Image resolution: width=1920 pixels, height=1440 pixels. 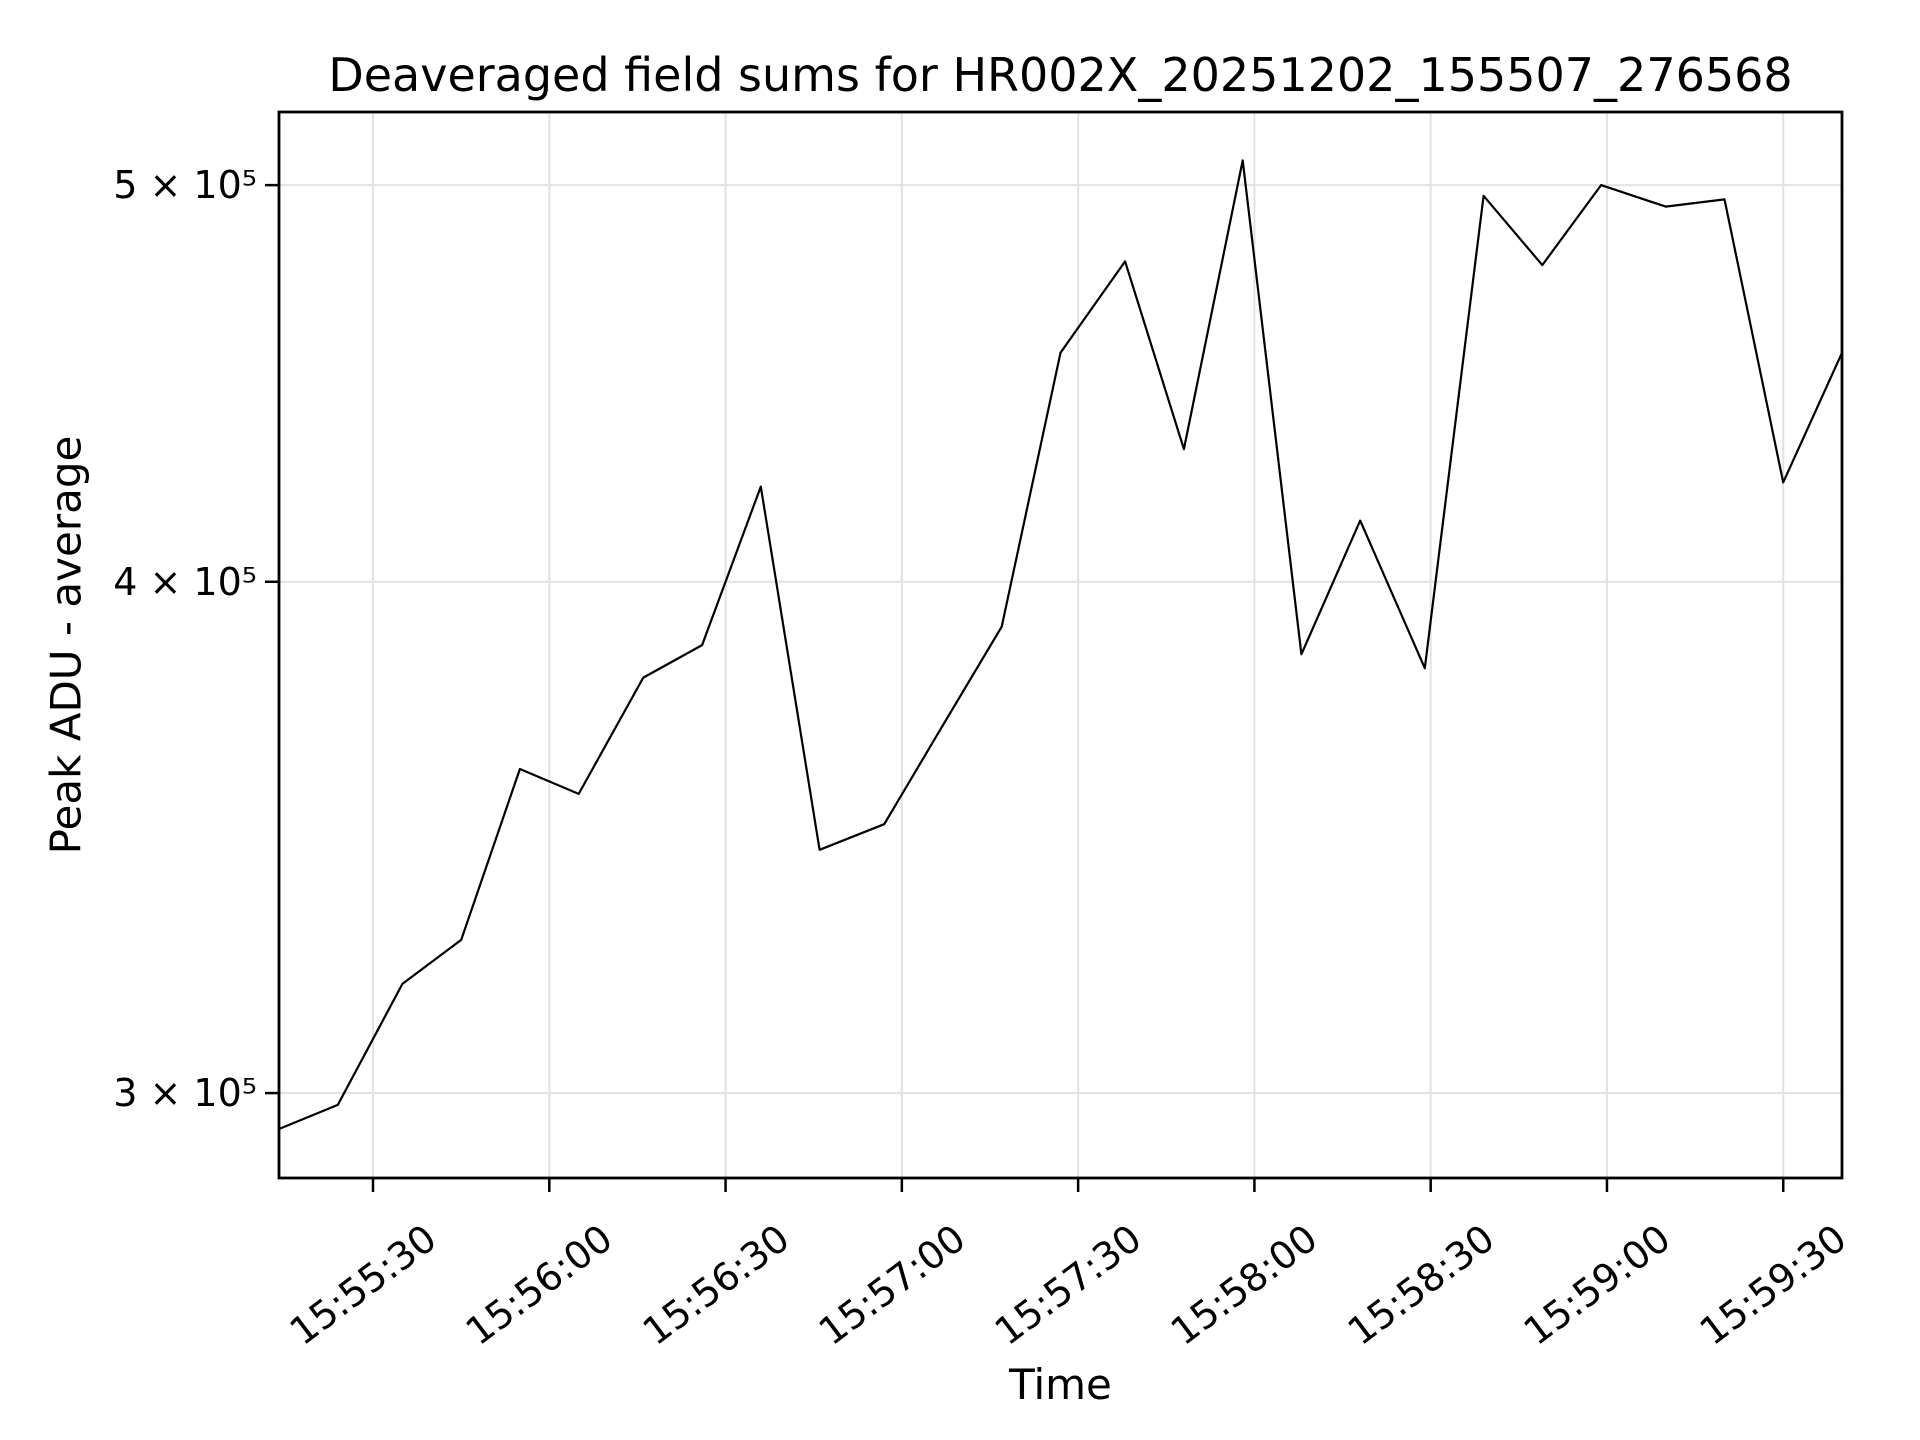 I want to click on y-tick-label: 5 × 10⁵, so click(x=185, y=185).